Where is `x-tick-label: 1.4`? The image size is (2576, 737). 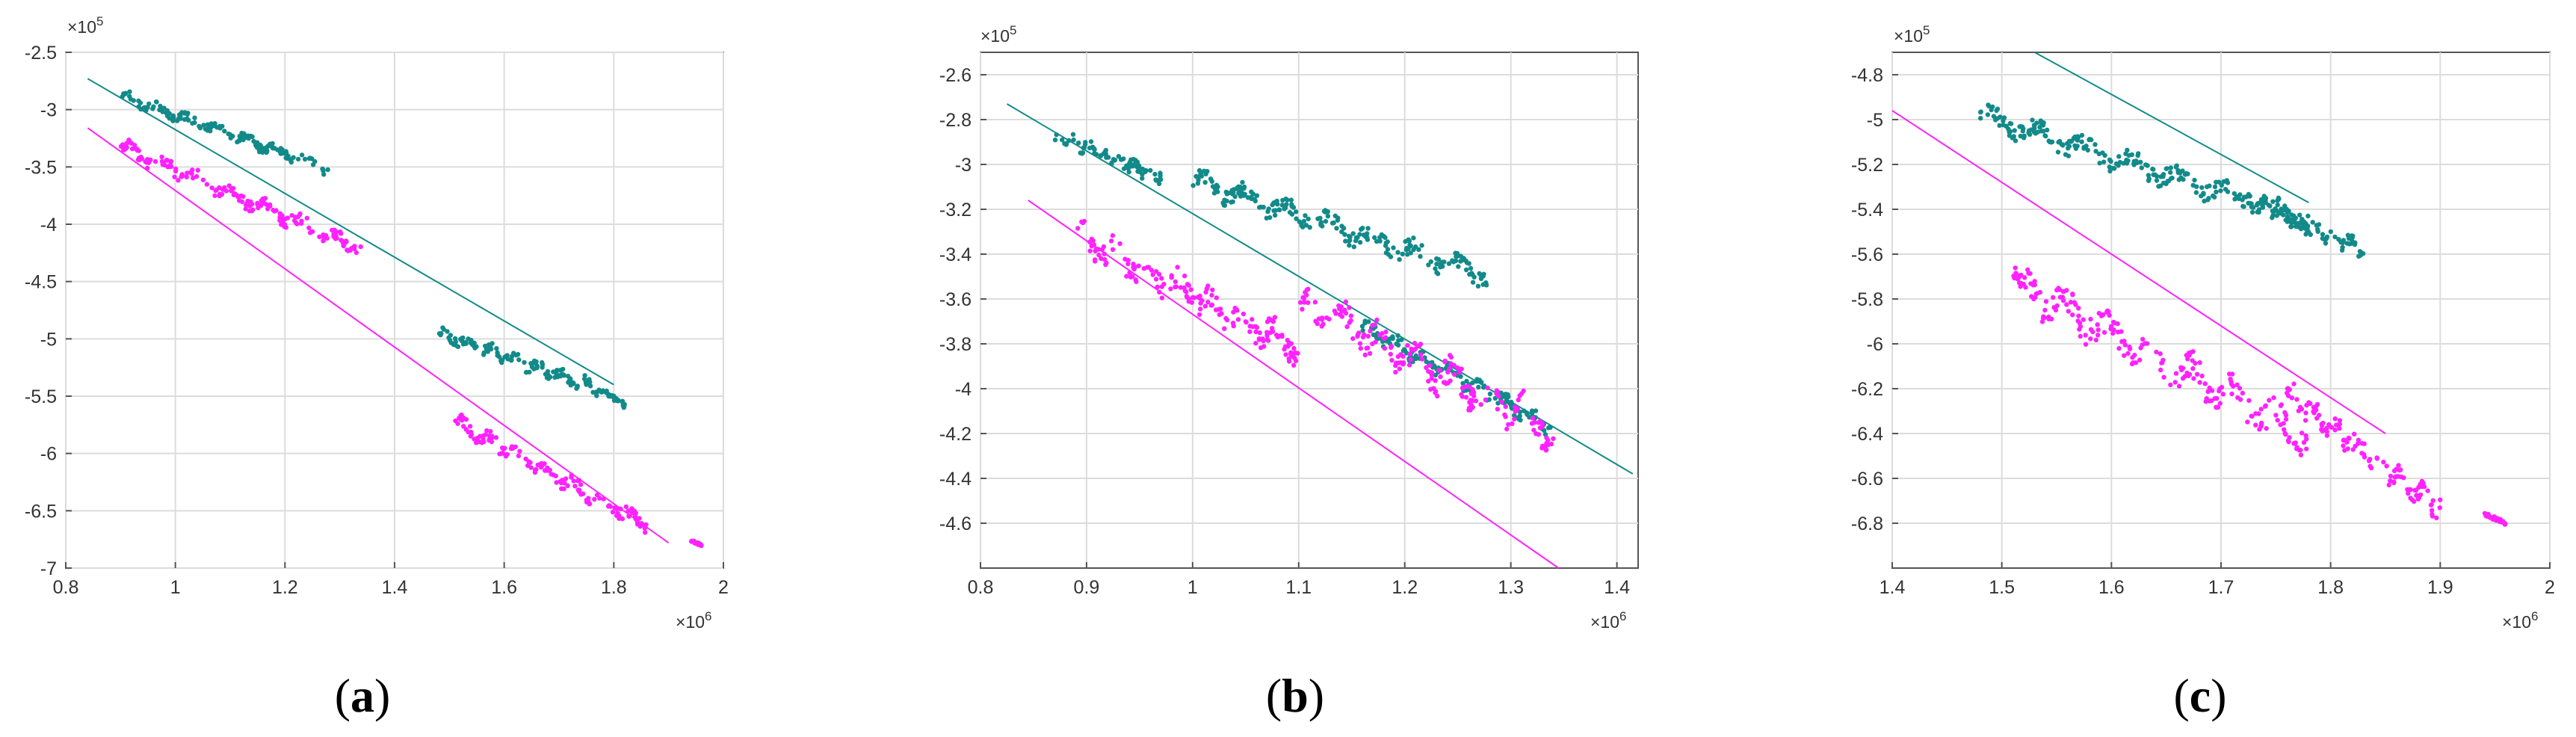 x-tick-label: 1.4 is located at coordinates (1893, 587).